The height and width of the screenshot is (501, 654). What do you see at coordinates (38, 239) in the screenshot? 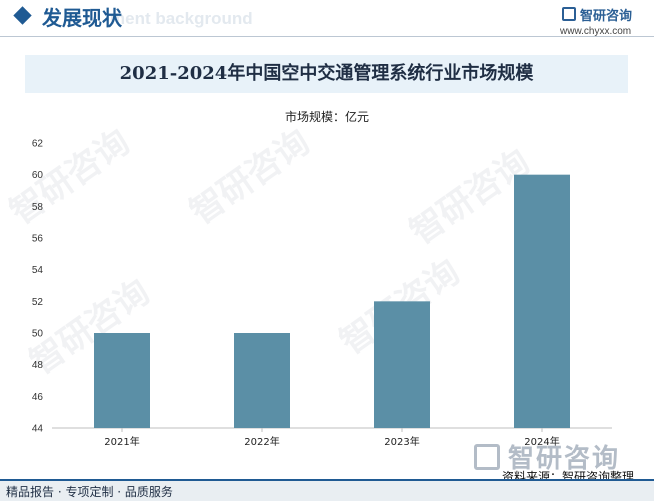
I see `y-tick-label: 56` at bounding box center [38, 239].